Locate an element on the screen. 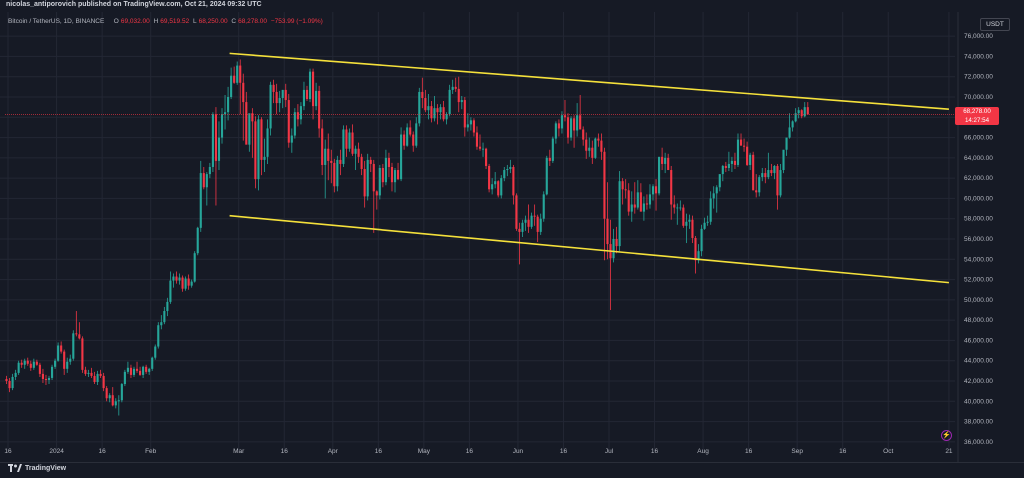 Image resolution: width=1024 pixels, height=478 pixels. symbol-title: Bitcoin / TetherUS, 1D, BINANCE is located at coordinates (56, 21).